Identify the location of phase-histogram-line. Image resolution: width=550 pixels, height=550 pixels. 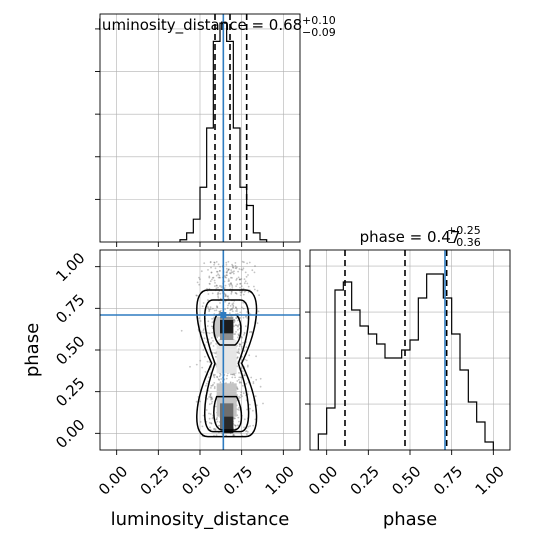
(405, 361).